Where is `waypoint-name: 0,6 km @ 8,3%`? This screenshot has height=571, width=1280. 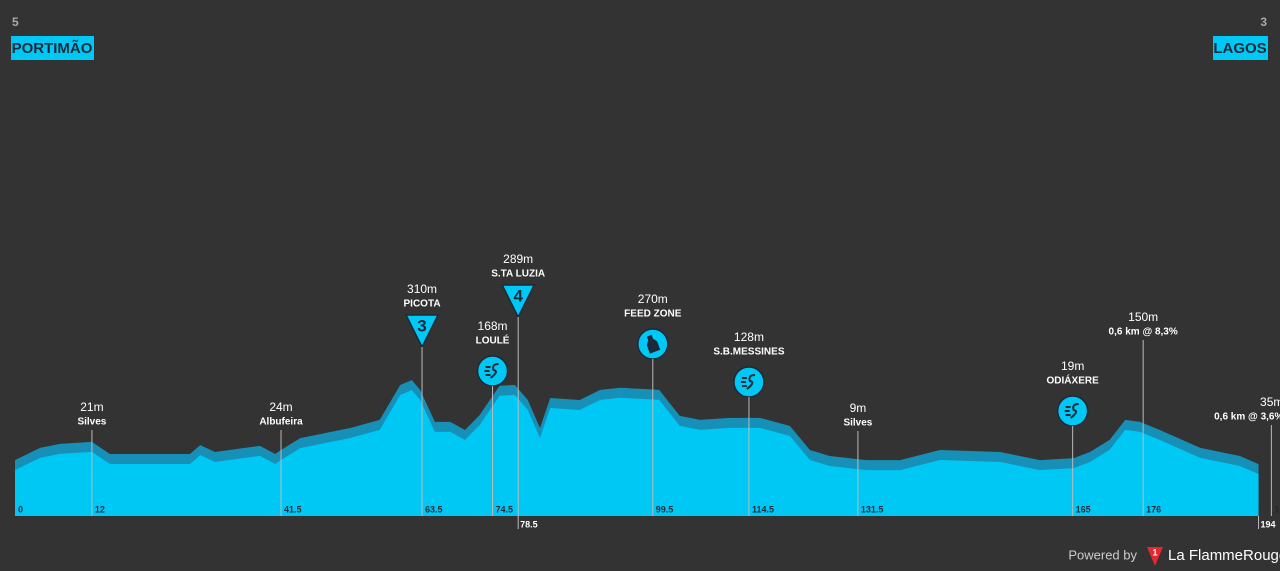
waypoint-name: 0,6 km @ 8,3% is located at coordinates (1143, 332).